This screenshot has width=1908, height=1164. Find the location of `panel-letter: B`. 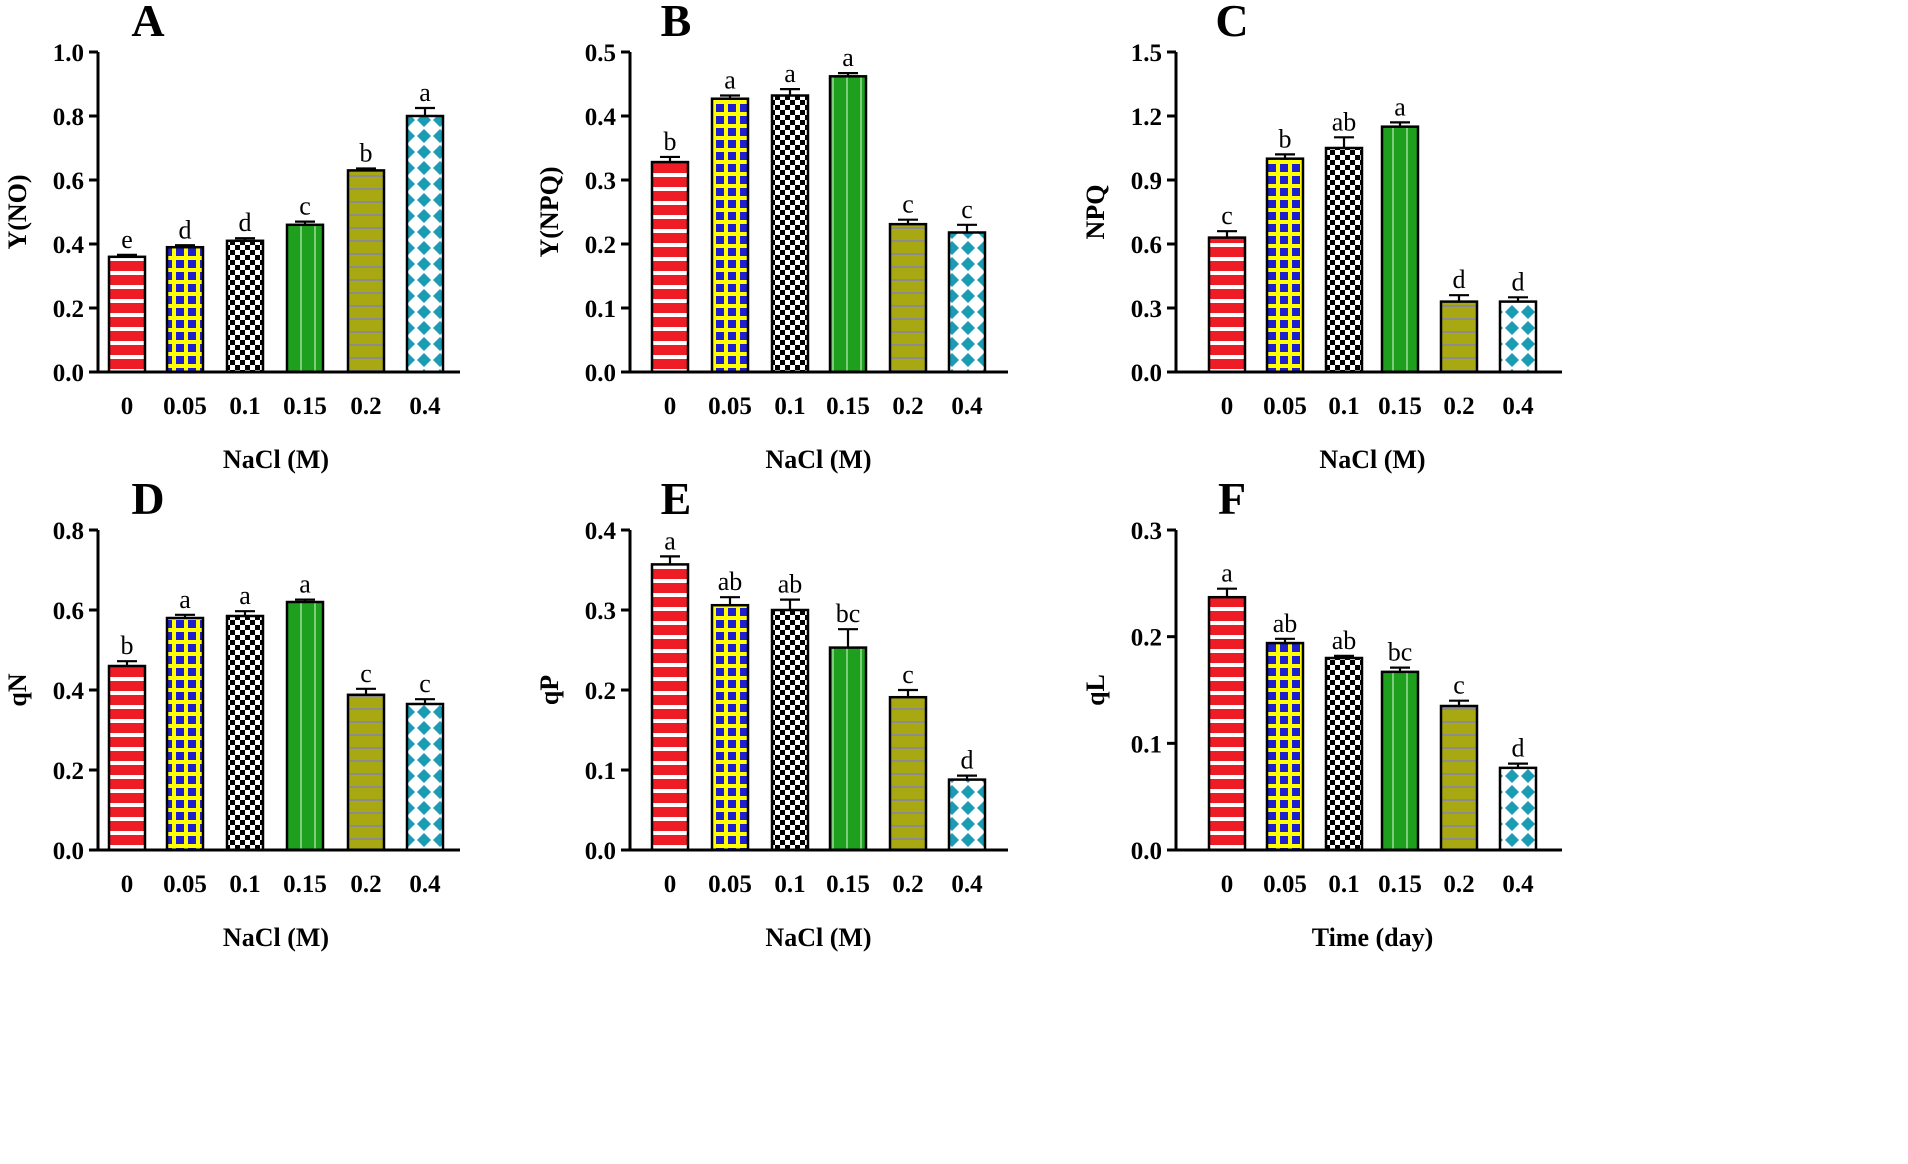

panel-letter: B is located at coordinates (676, 23).